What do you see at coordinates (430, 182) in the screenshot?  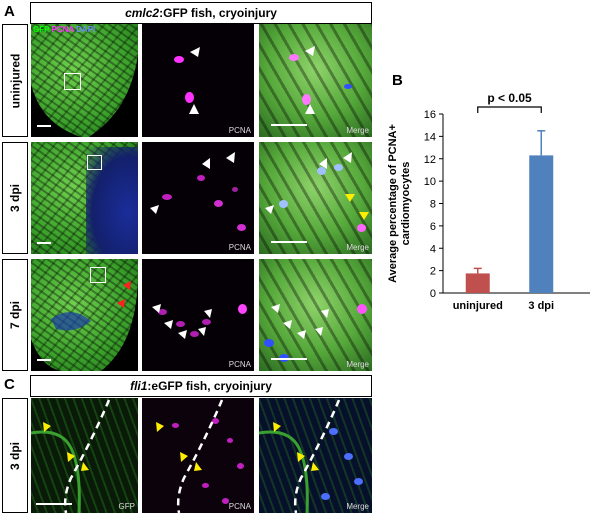 I see `y-tick-label: 10` at bounding box center [430, 182].